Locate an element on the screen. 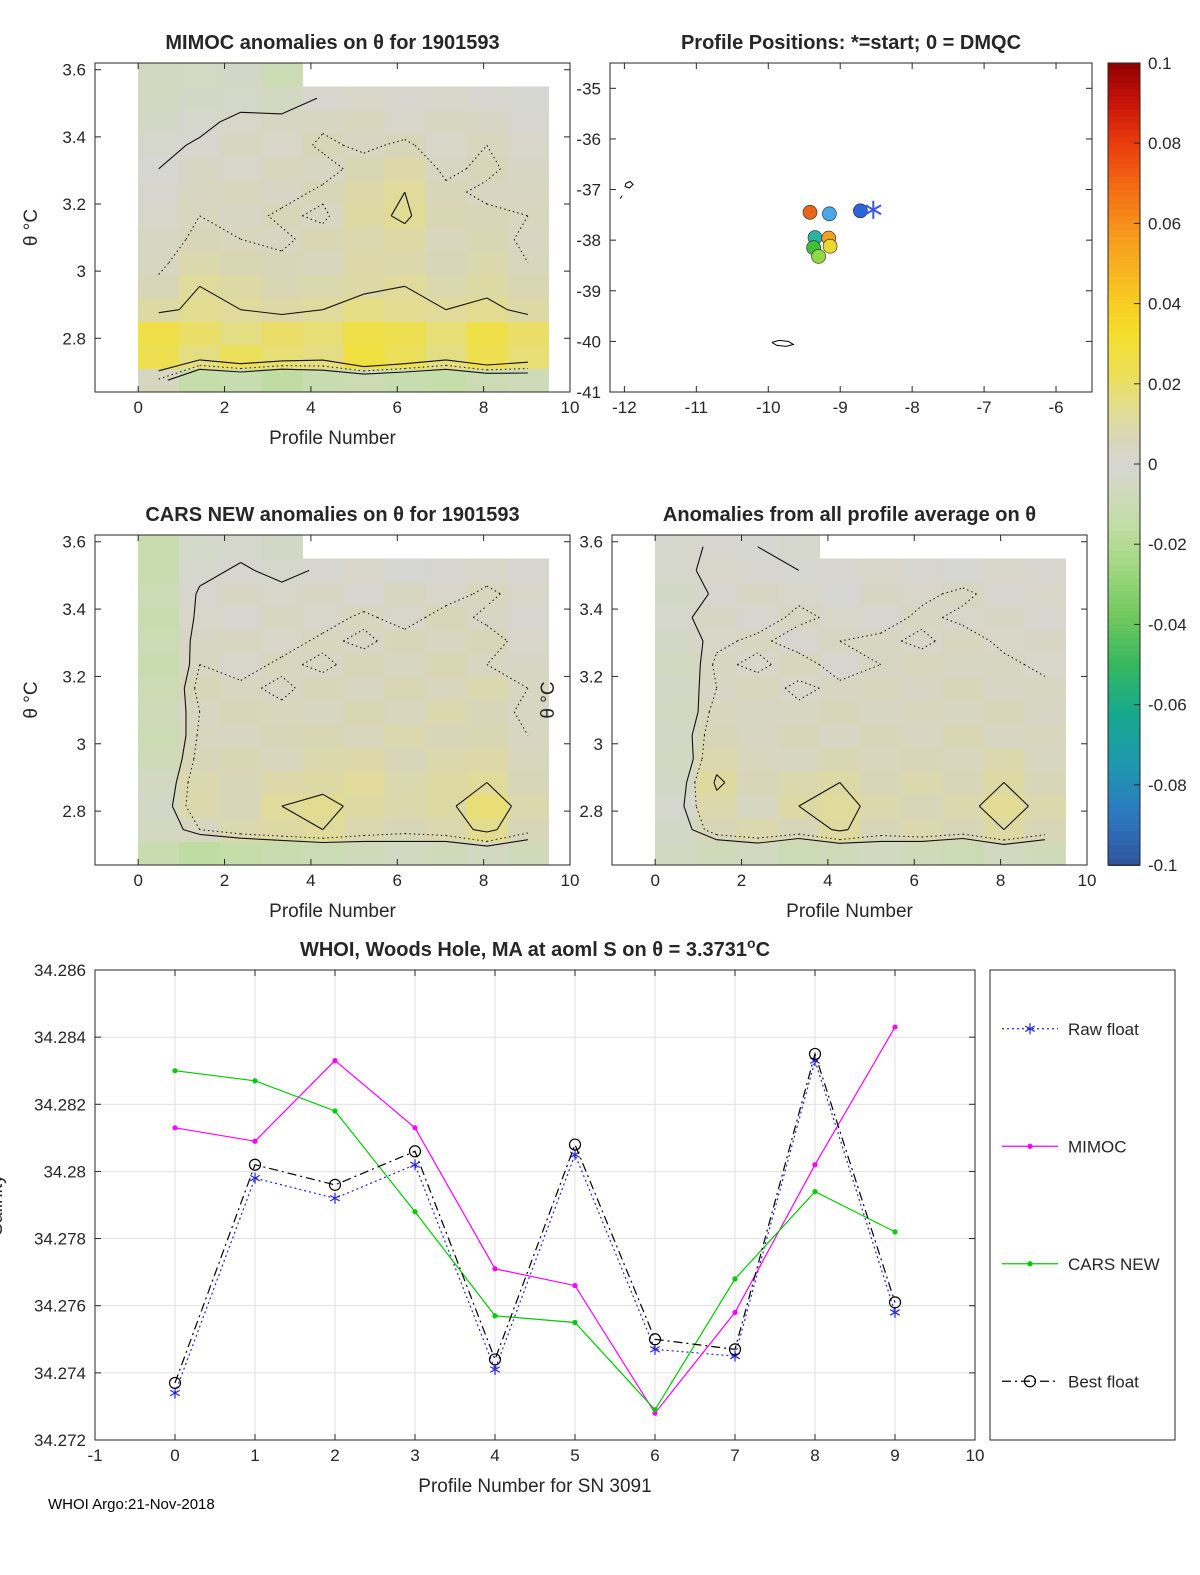  legend-entry-cars-new: CARS NEW is located at coordinates (1081, 1264).